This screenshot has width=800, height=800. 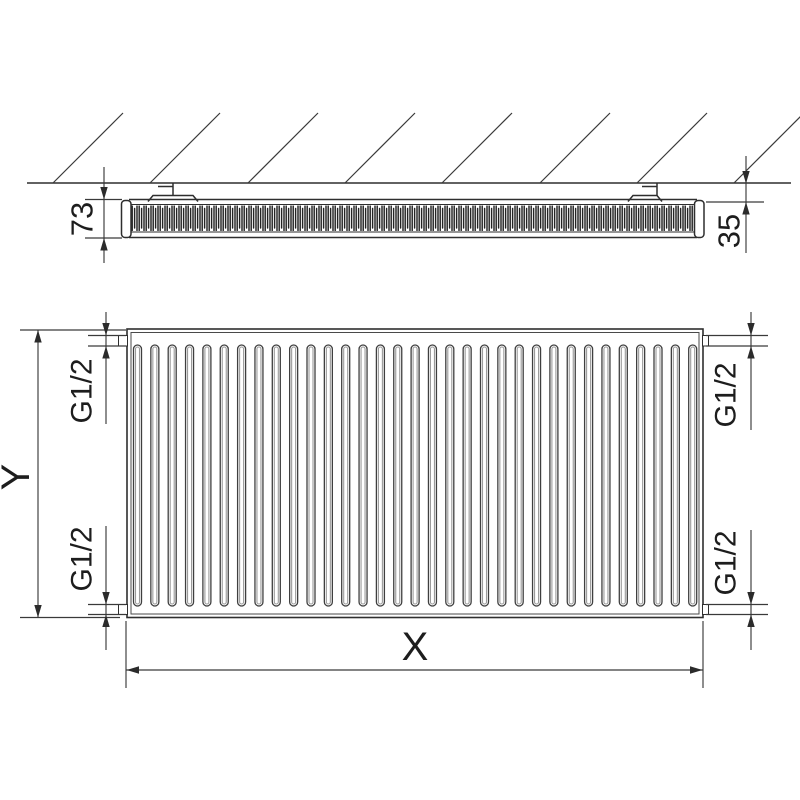 What do you see at coordinates (726, 394) in the screenshot?
I see `thread-label-top-right: G1/2` at bounding box center [726, 394].